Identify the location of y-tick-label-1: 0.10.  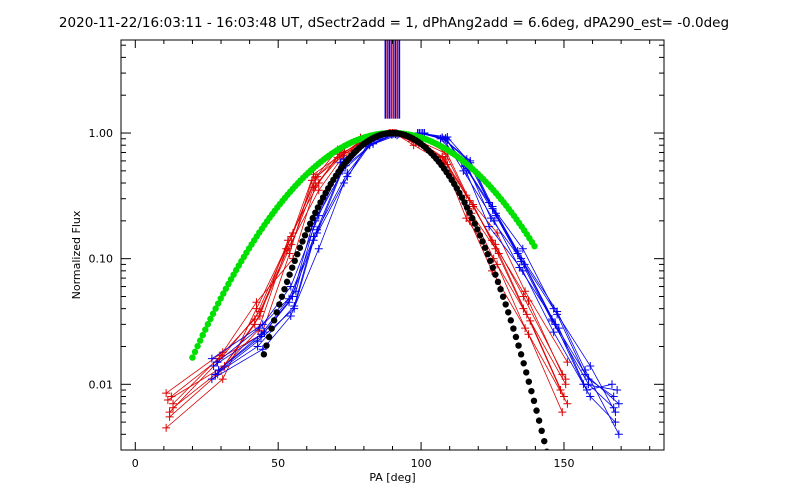
(101, 259).